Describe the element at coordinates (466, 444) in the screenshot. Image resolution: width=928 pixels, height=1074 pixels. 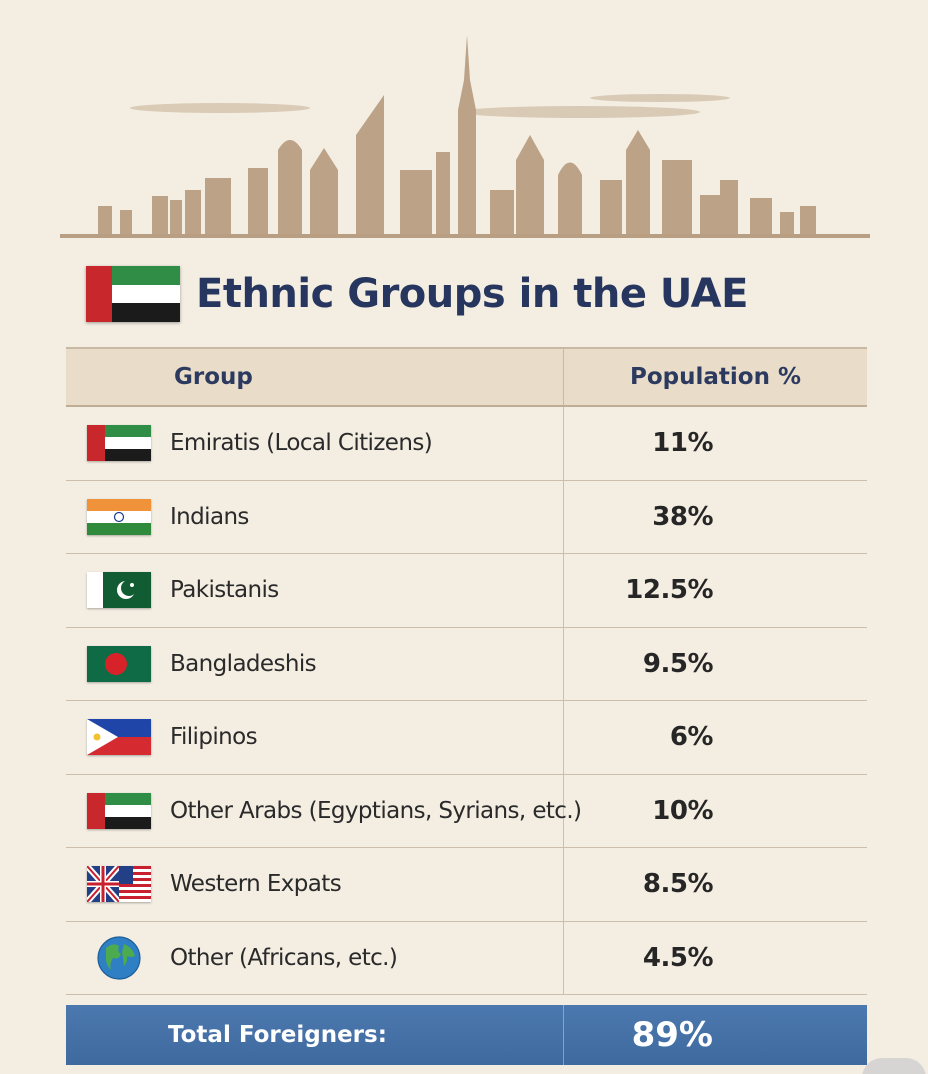
I see `table-row: Emiratis (Local Citizens) 11%` at that location.